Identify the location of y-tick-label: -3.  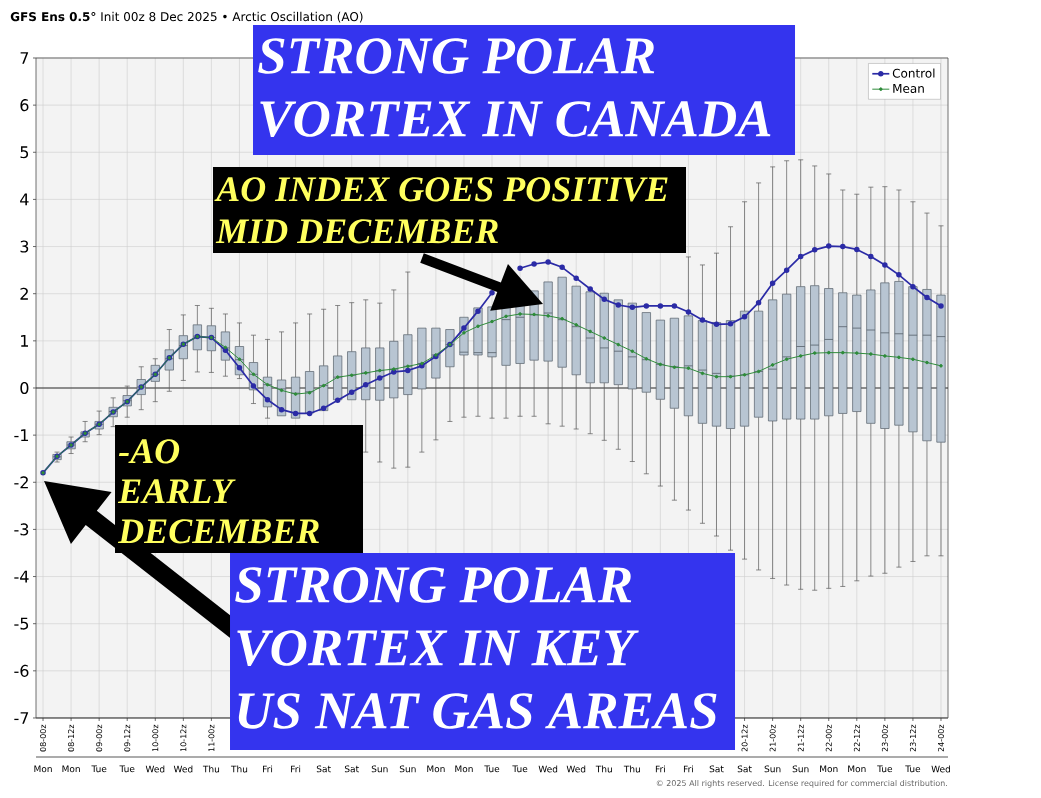
(21, 529).